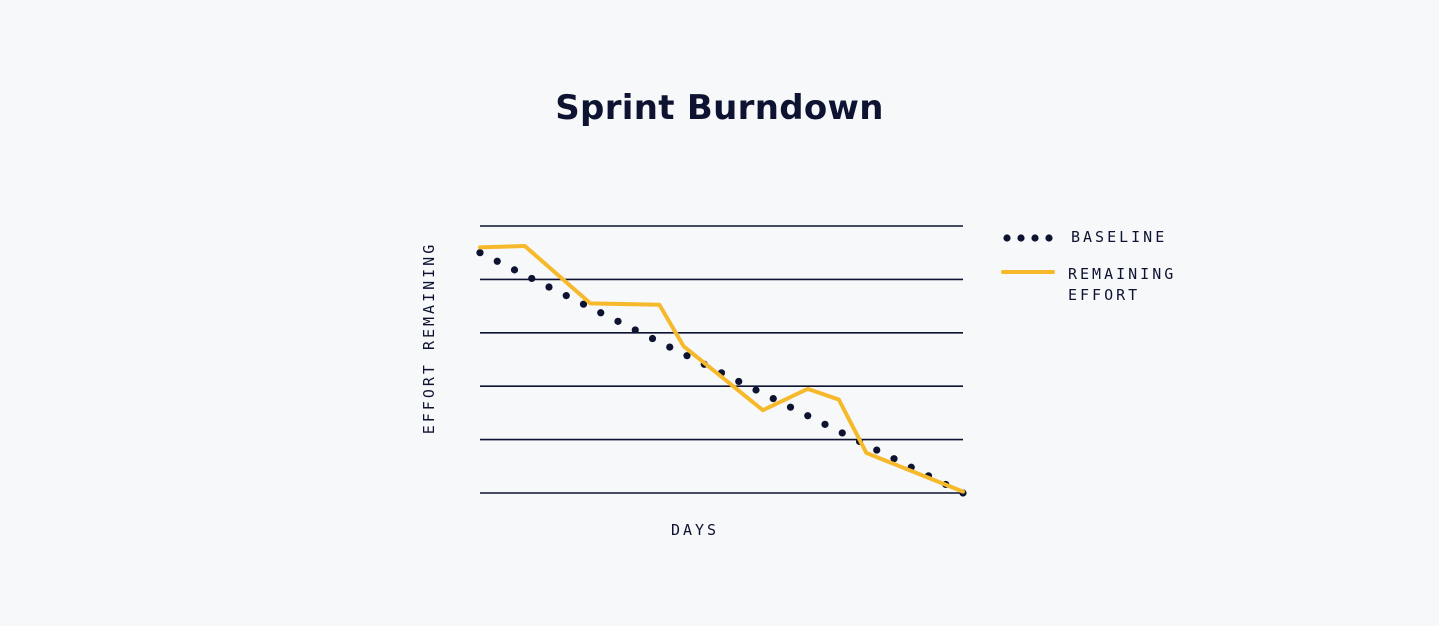 This screenshot has height=626, width=1439. I want to click on legend-baseline-marker, so click(1028, 238).